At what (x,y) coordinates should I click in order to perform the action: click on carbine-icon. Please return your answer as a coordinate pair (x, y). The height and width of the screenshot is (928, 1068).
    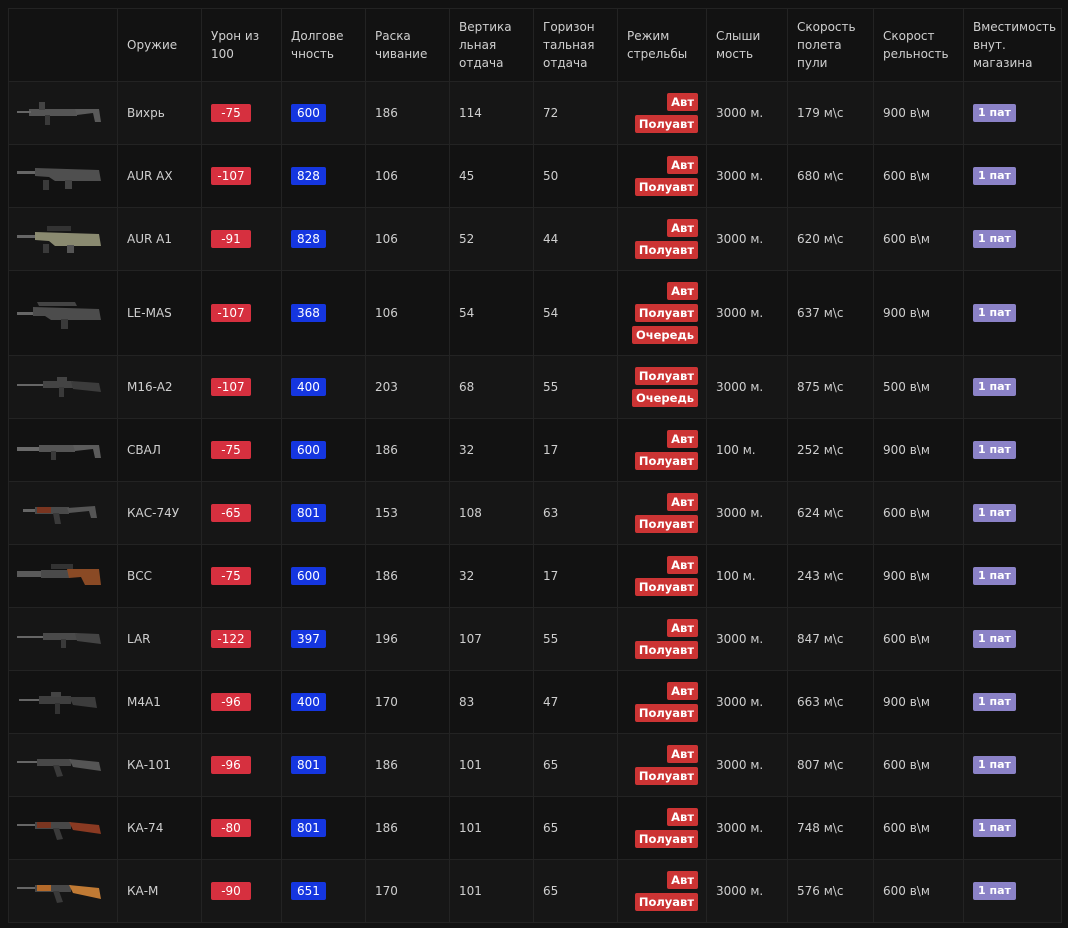
    Looking at the image, I should click on (58, 703).